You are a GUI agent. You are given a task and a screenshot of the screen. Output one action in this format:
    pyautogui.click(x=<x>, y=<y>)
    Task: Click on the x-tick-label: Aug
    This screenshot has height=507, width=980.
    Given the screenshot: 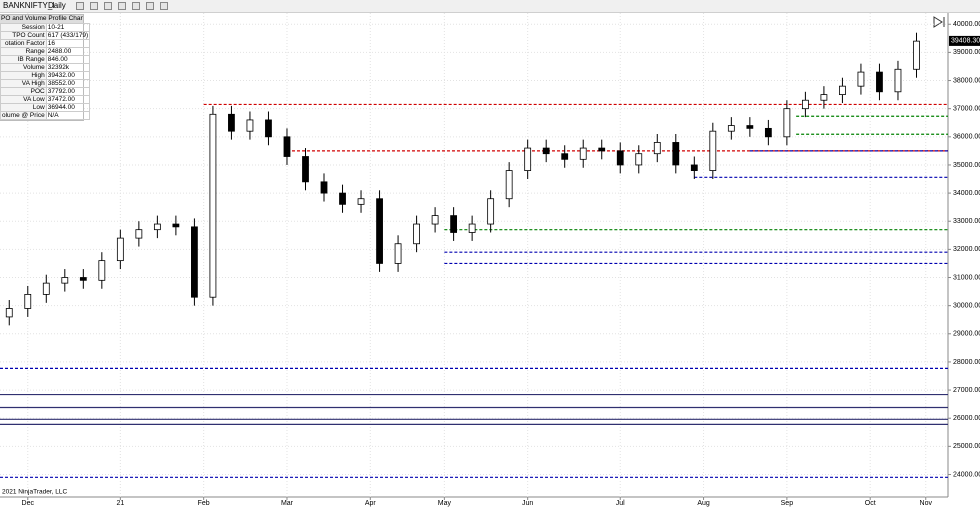 What is the action you would take?
    pyautogui.click(x=703, y=503)
    